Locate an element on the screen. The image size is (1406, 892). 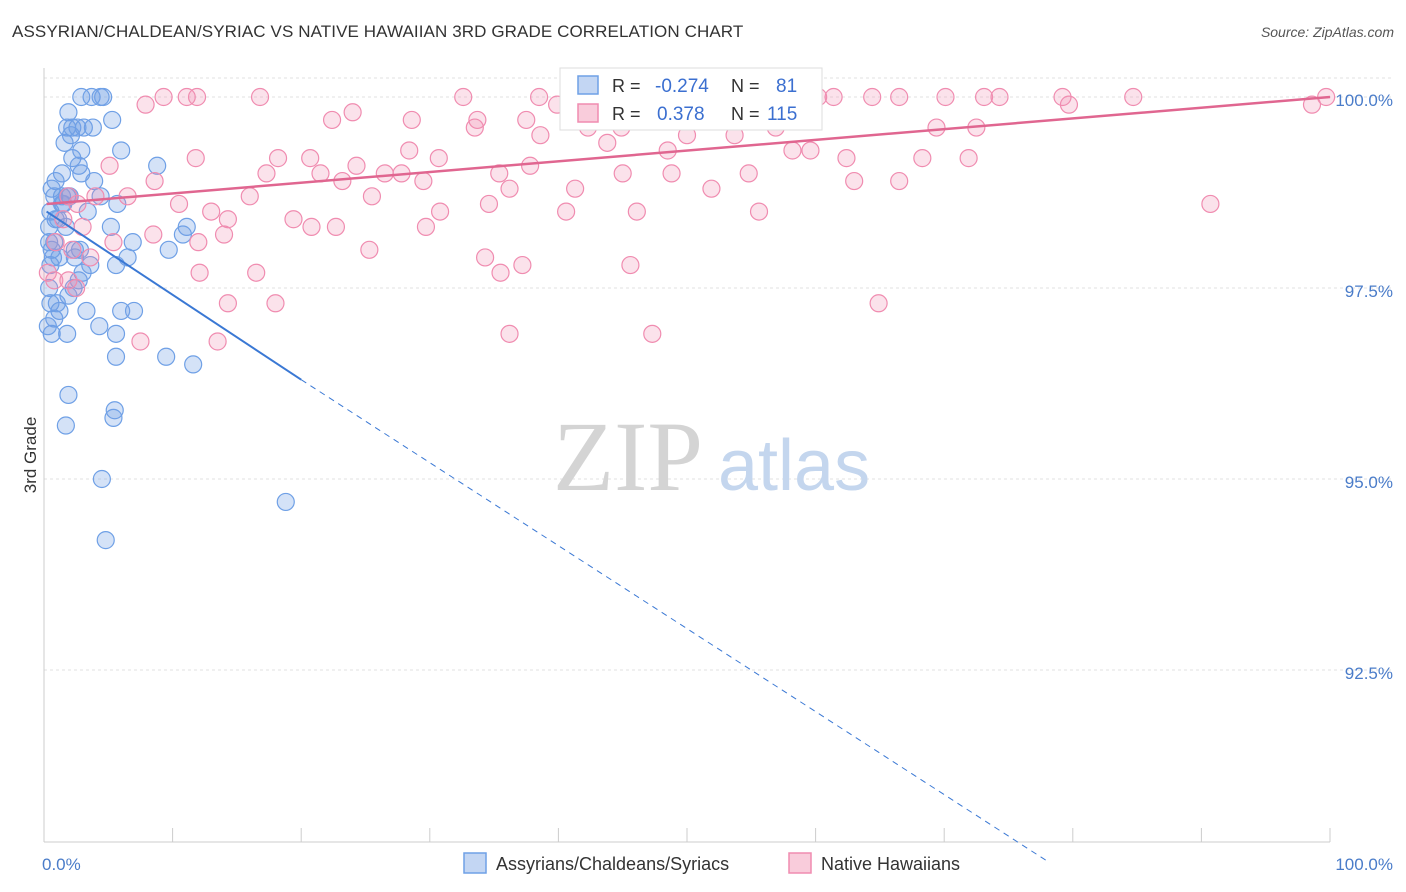
legend-swatch-native-hawaiians is located at coordinates (588, 113).